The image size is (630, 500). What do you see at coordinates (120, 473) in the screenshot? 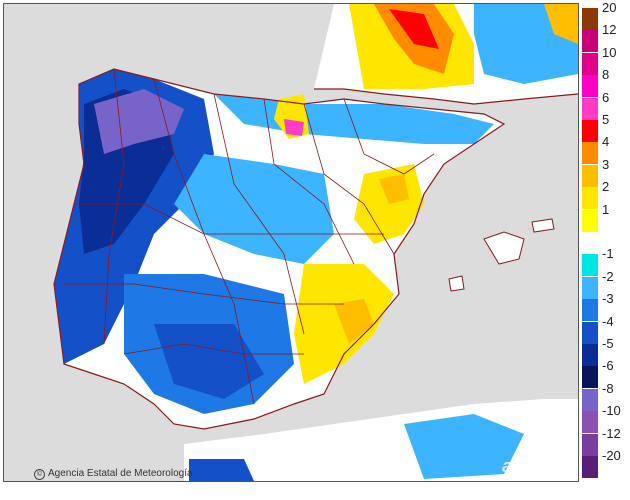
I see `credit-text: Agencia Estatal de Meteorología` at bounding box center [120, 473].